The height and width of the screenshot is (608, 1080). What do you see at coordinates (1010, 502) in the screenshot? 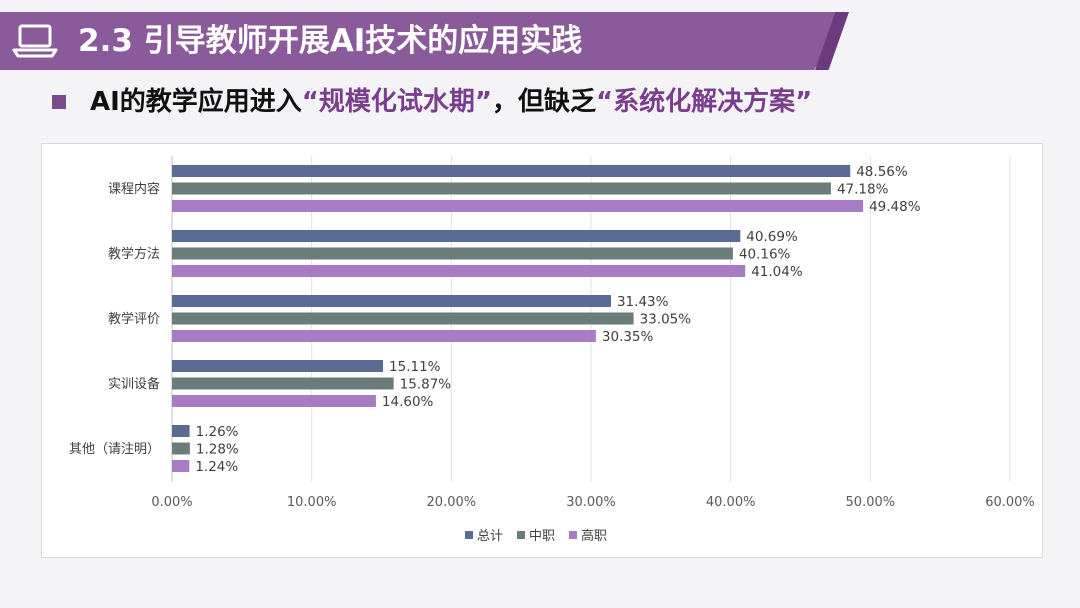
I see `x-tick-label: 60.00%` at bounding box center [1010, 502].